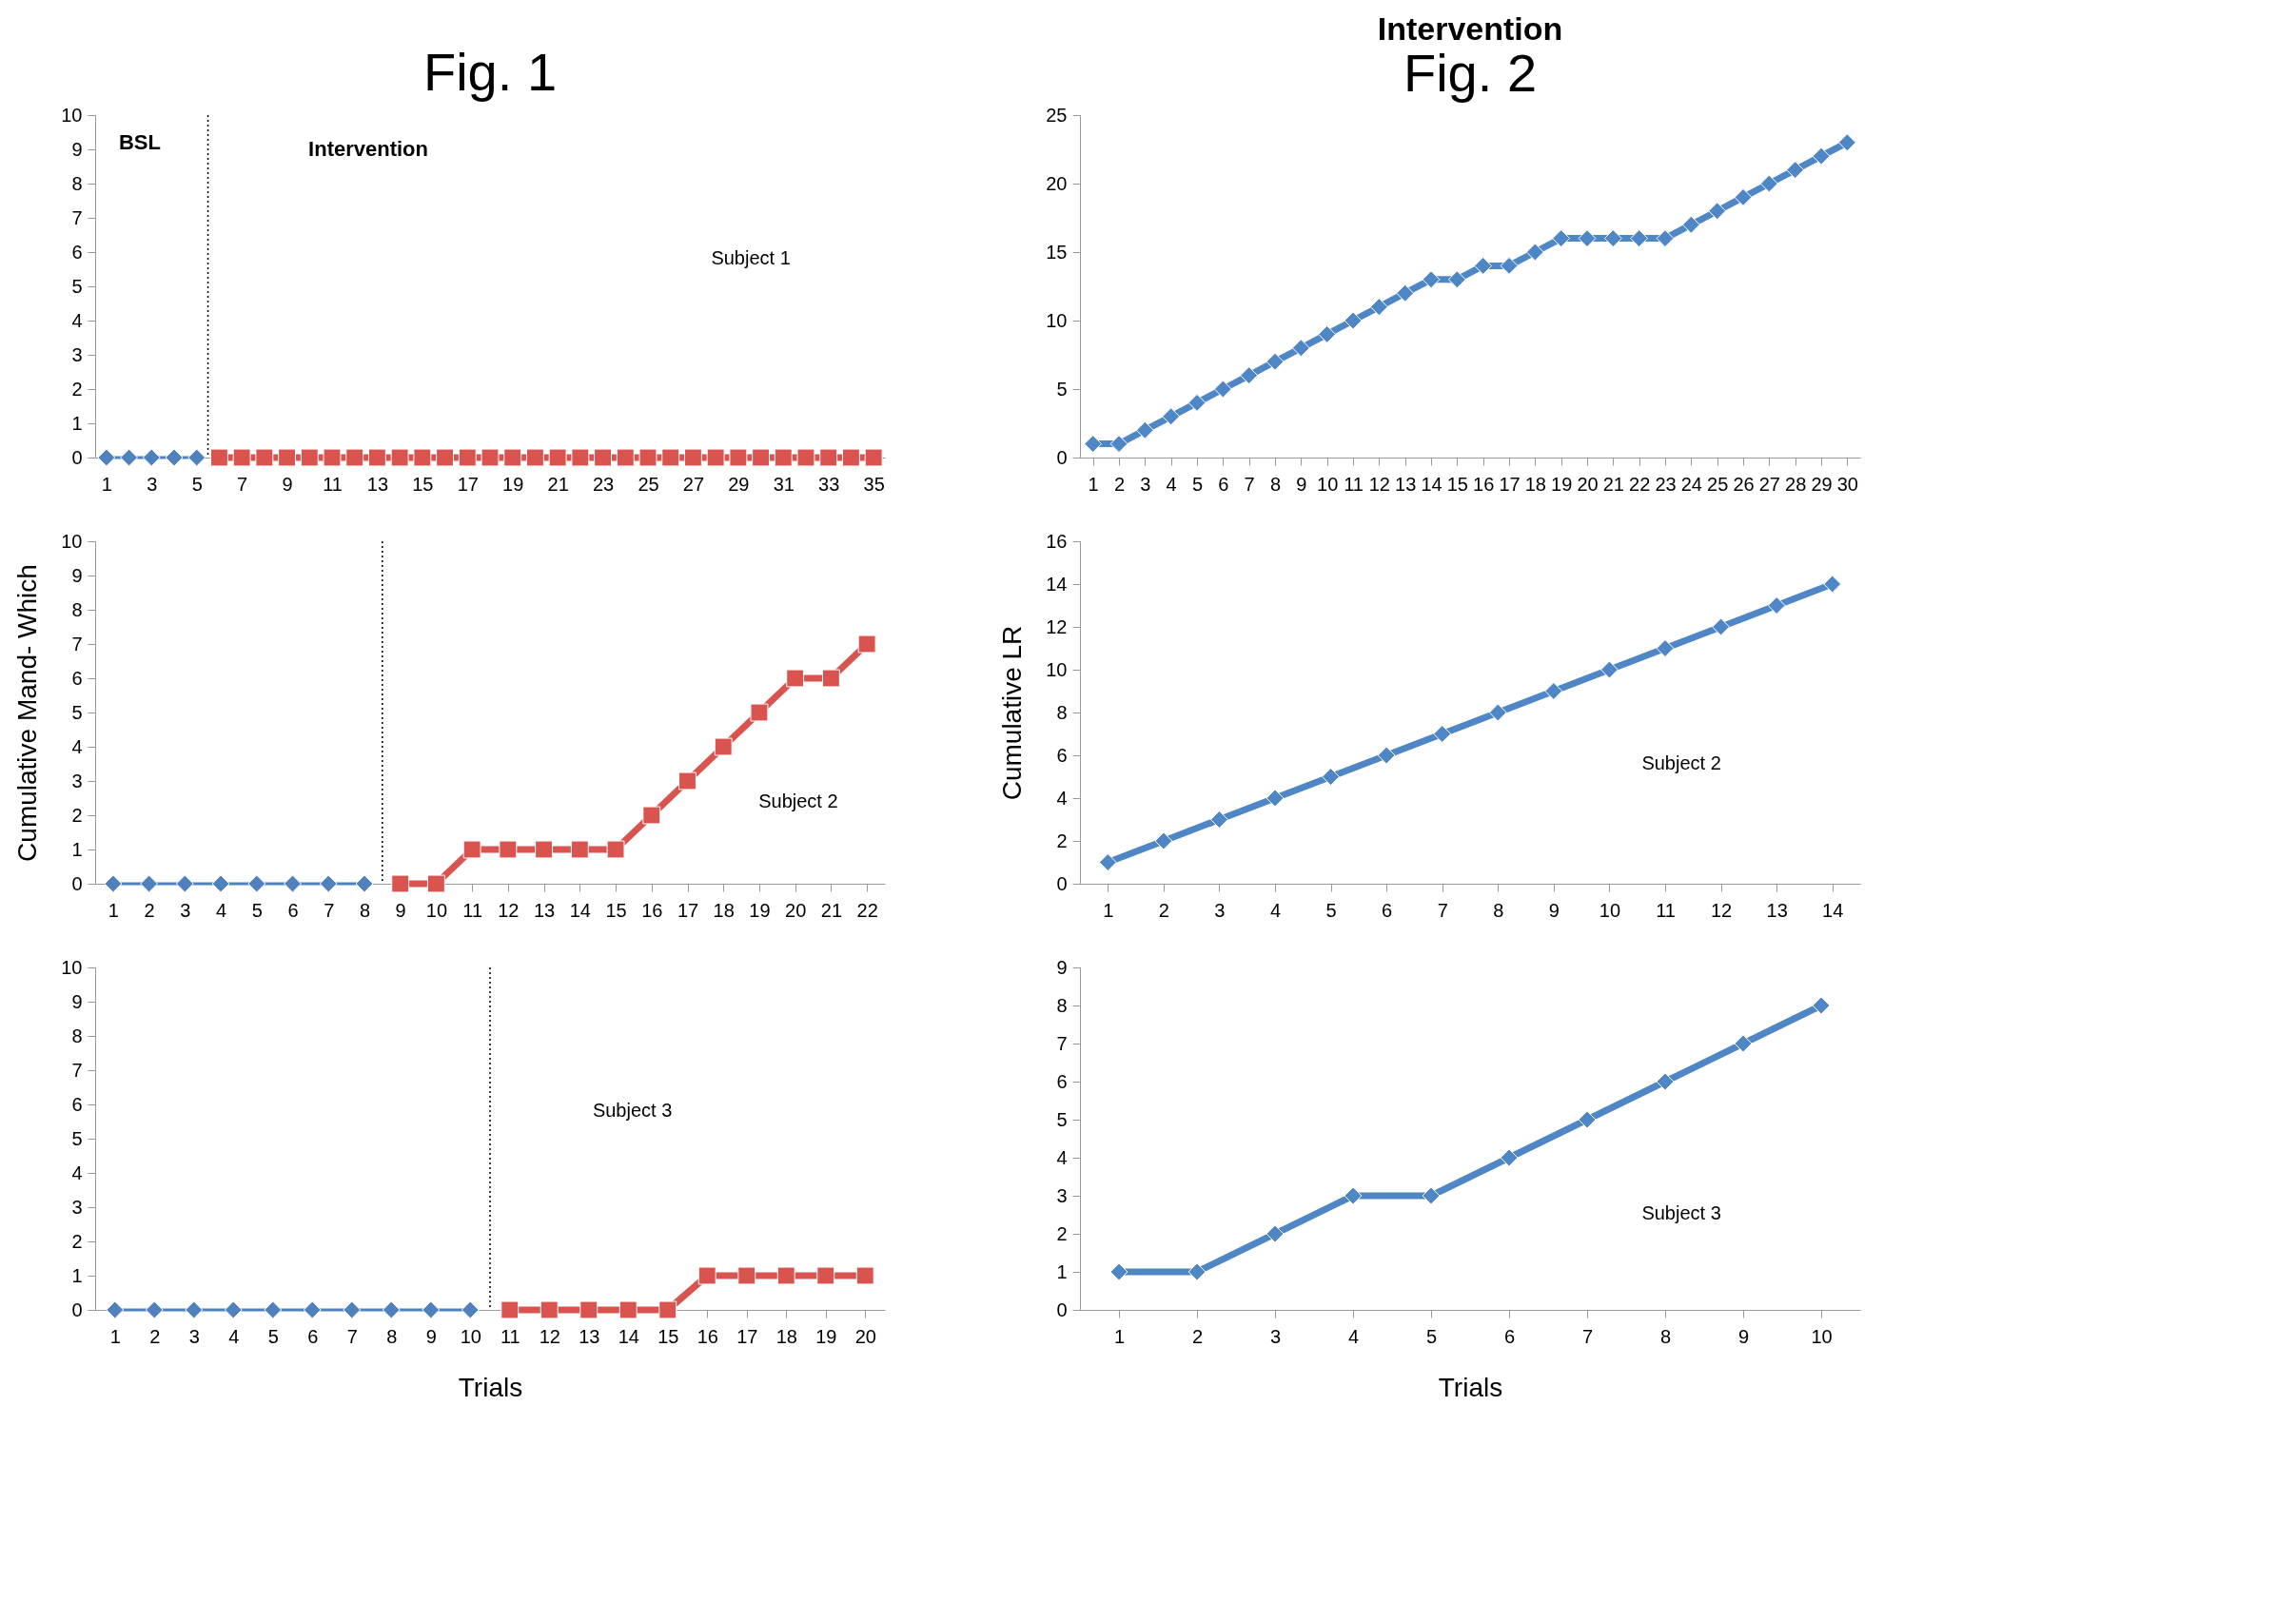 The image size is (2296, 1601). What do you see at coordinates (1691, 484) in the screenshot?
I see `x-tick-label: 24` at bounding box center [1691, 484].